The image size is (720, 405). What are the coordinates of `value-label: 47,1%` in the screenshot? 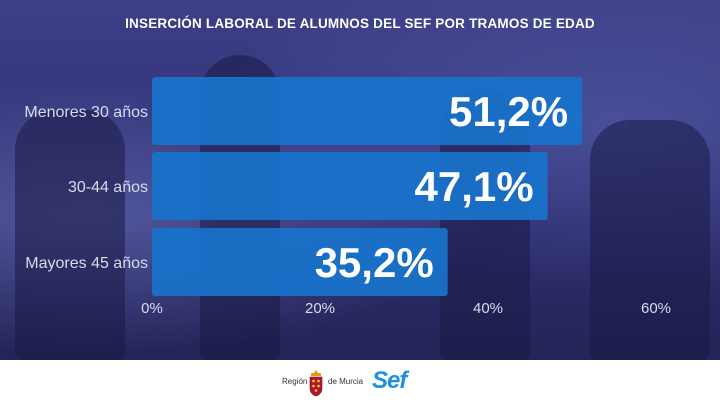 It's located at (474, 186).